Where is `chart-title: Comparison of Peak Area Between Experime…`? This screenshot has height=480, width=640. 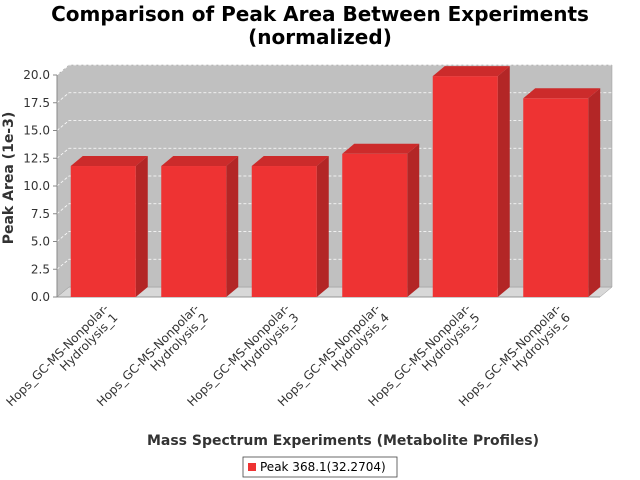
chart-title: Comparison of Peak Area Between Experime… is located at coordinates (320, 25).